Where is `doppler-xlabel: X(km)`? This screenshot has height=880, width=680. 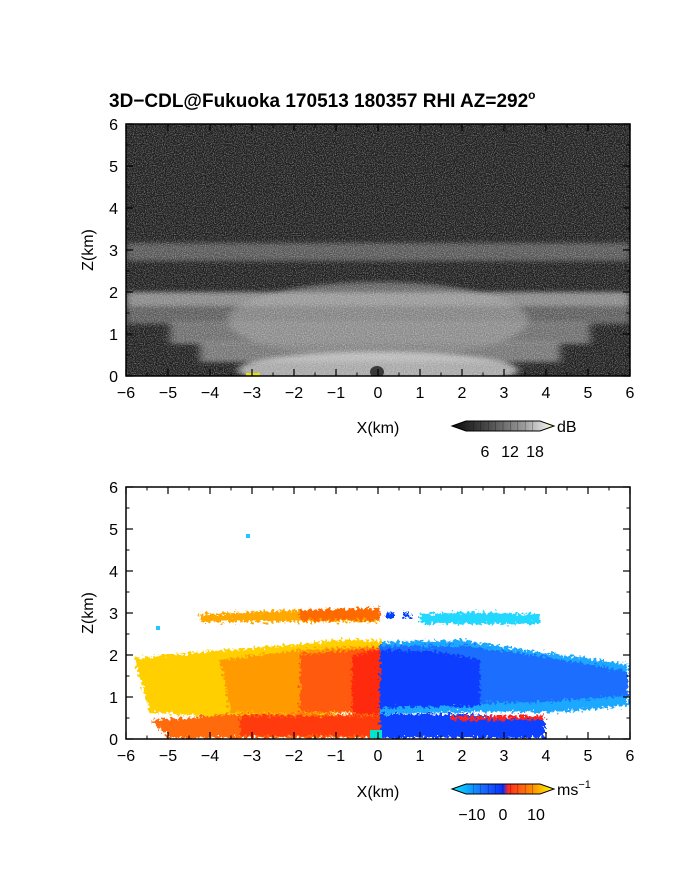
doppler-xlabel: X(km) is located at coordinates (378, 792).